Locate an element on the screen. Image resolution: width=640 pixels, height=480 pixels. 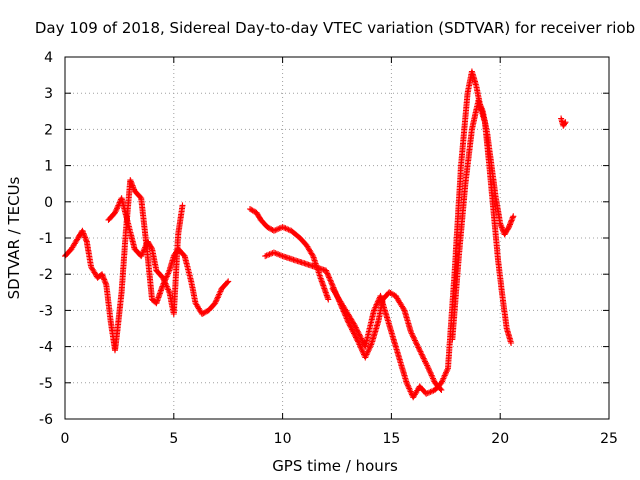
x-tick-label: 25 is located at coordinates (609, 439).